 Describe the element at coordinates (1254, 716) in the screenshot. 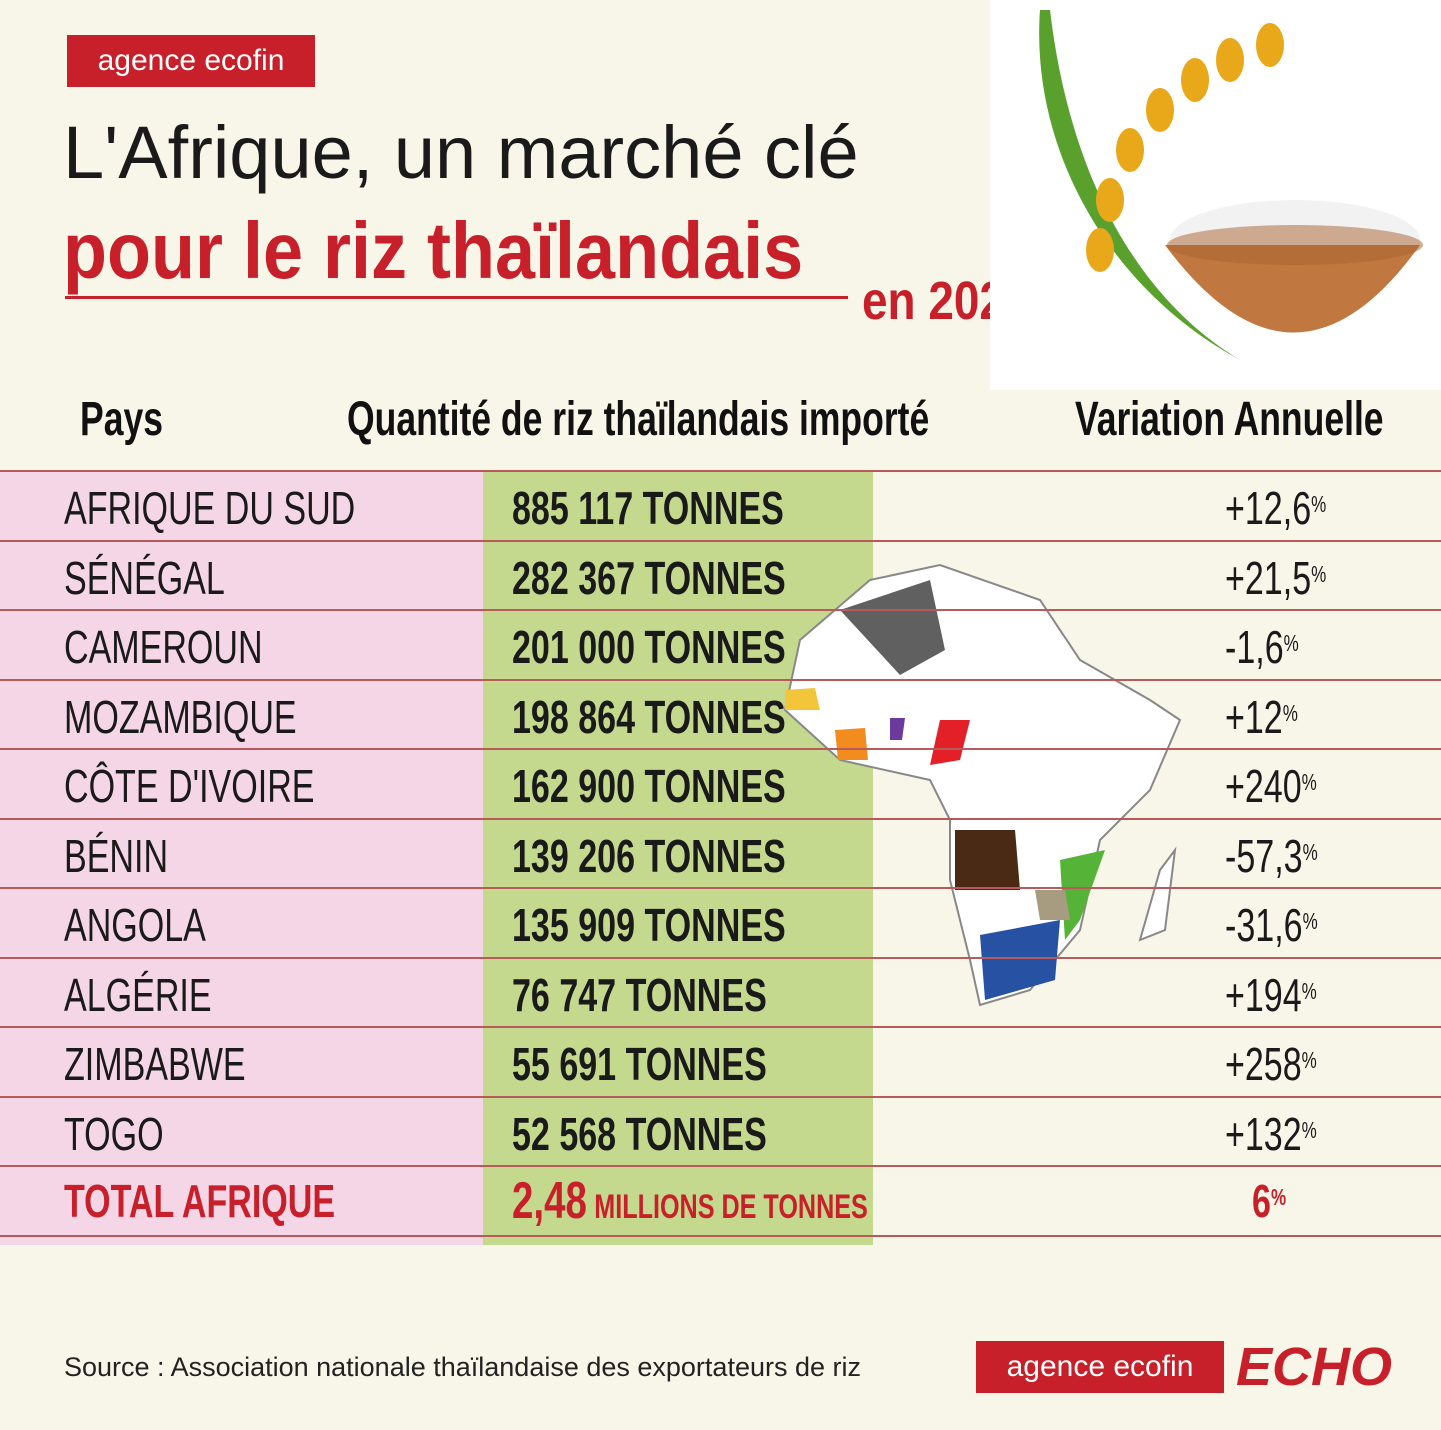

I see `variation-value: +12` at that location.